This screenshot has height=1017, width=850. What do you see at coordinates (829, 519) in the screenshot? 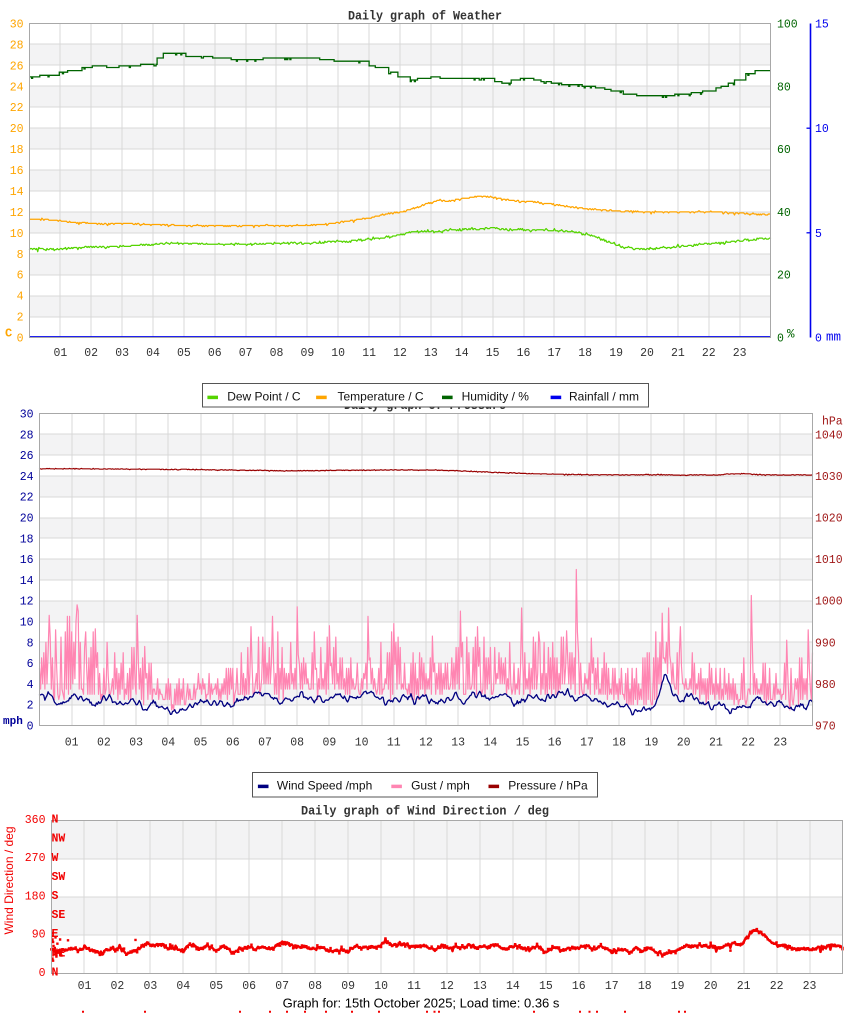
I see `svg-text: 1020` at bounding box center [829, 519].